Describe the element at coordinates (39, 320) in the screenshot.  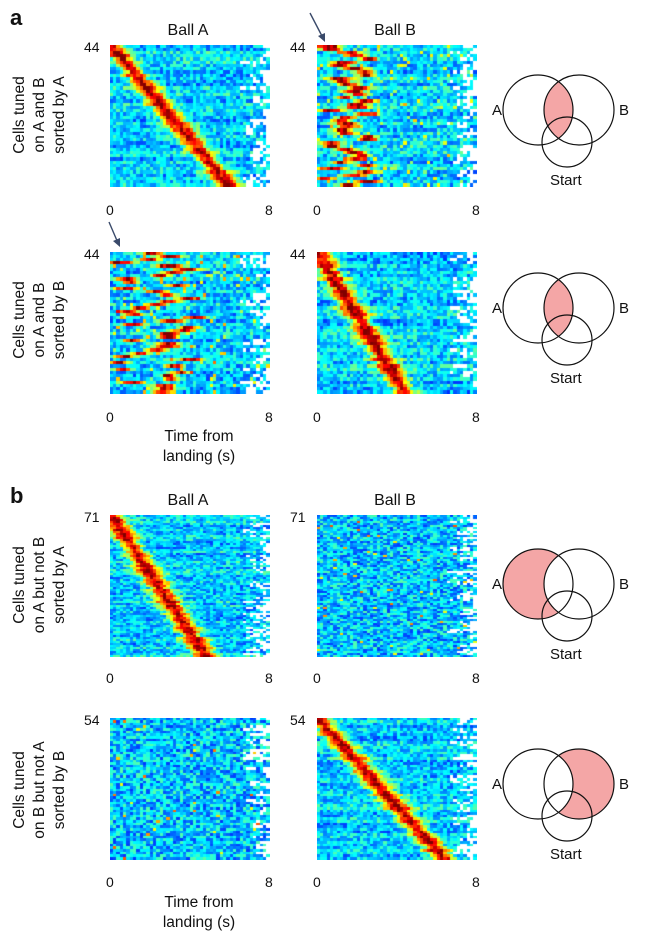
I see `row-label: Cells tuned on A and B sorted by B` at that location.